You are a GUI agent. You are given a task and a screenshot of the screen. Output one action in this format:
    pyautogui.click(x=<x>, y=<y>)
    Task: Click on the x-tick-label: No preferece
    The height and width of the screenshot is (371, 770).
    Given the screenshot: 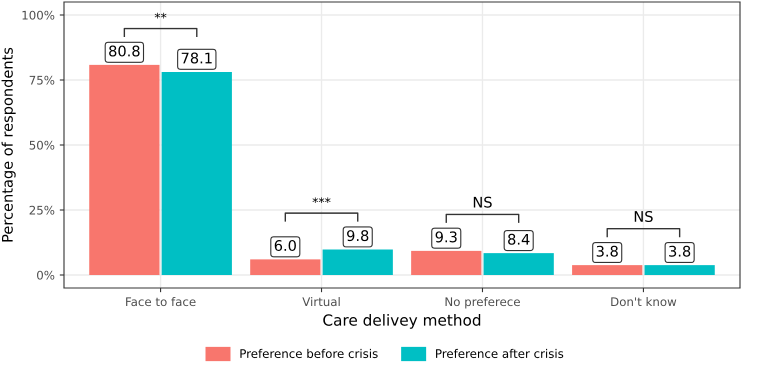 What is the action you would take?
    pyautogui.click(x=483, y=302)
    